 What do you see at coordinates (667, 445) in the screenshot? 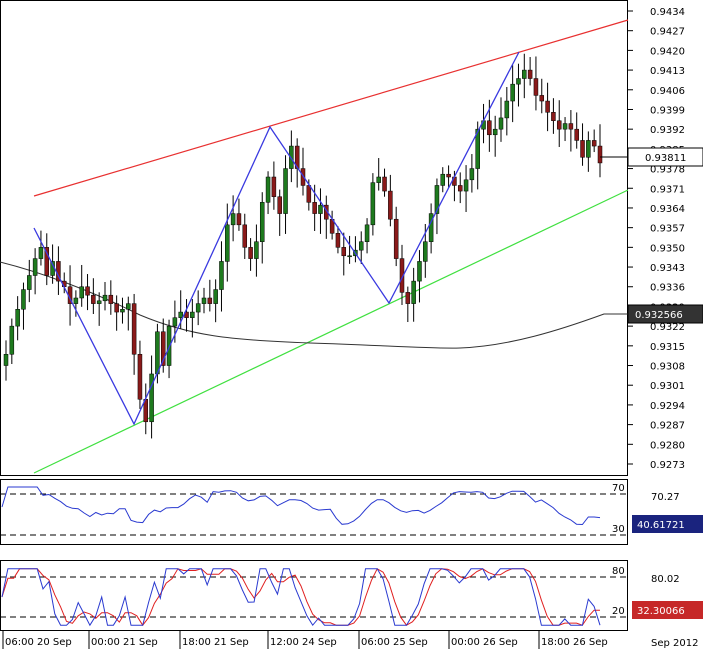
I see `price-tick-label: 0.9280` at bounding box center [667, 445].